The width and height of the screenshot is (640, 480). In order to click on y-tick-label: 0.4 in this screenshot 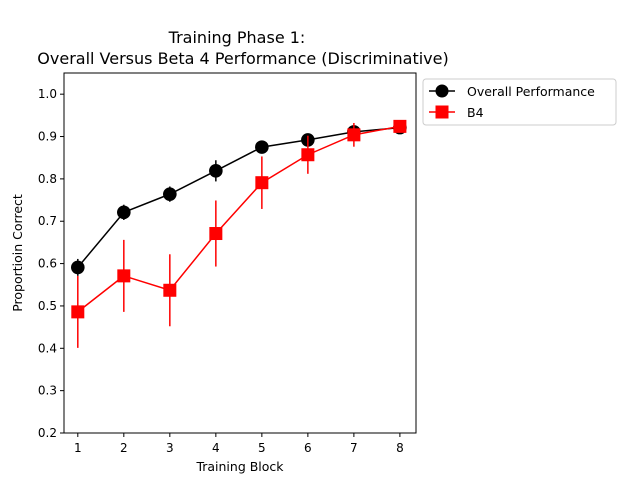, I will do `click(47, 348)`.